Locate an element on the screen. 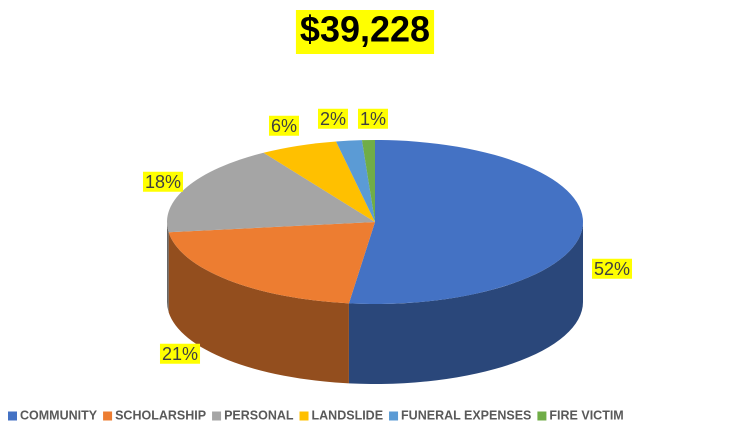 The width and height of the screenshot is (756, 433). legend-label: FIRE VICTIM is located at coordinates (586, 415).